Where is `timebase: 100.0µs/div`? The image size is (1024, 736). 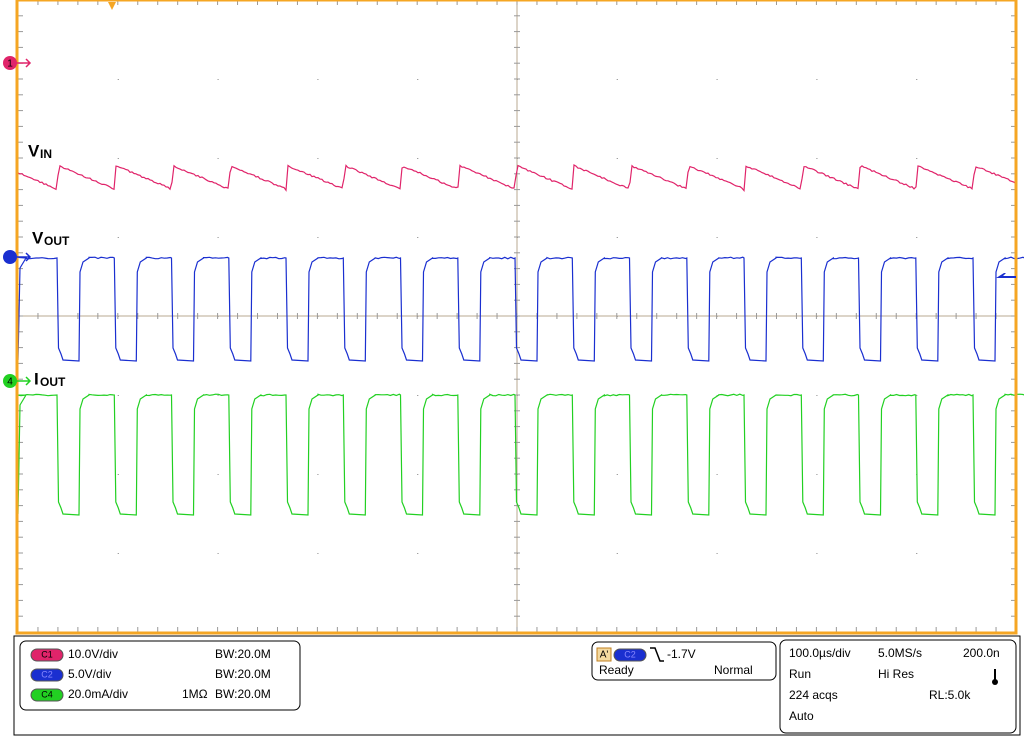
timebase: 100.0µs/div is located at coordinates (820, 653).